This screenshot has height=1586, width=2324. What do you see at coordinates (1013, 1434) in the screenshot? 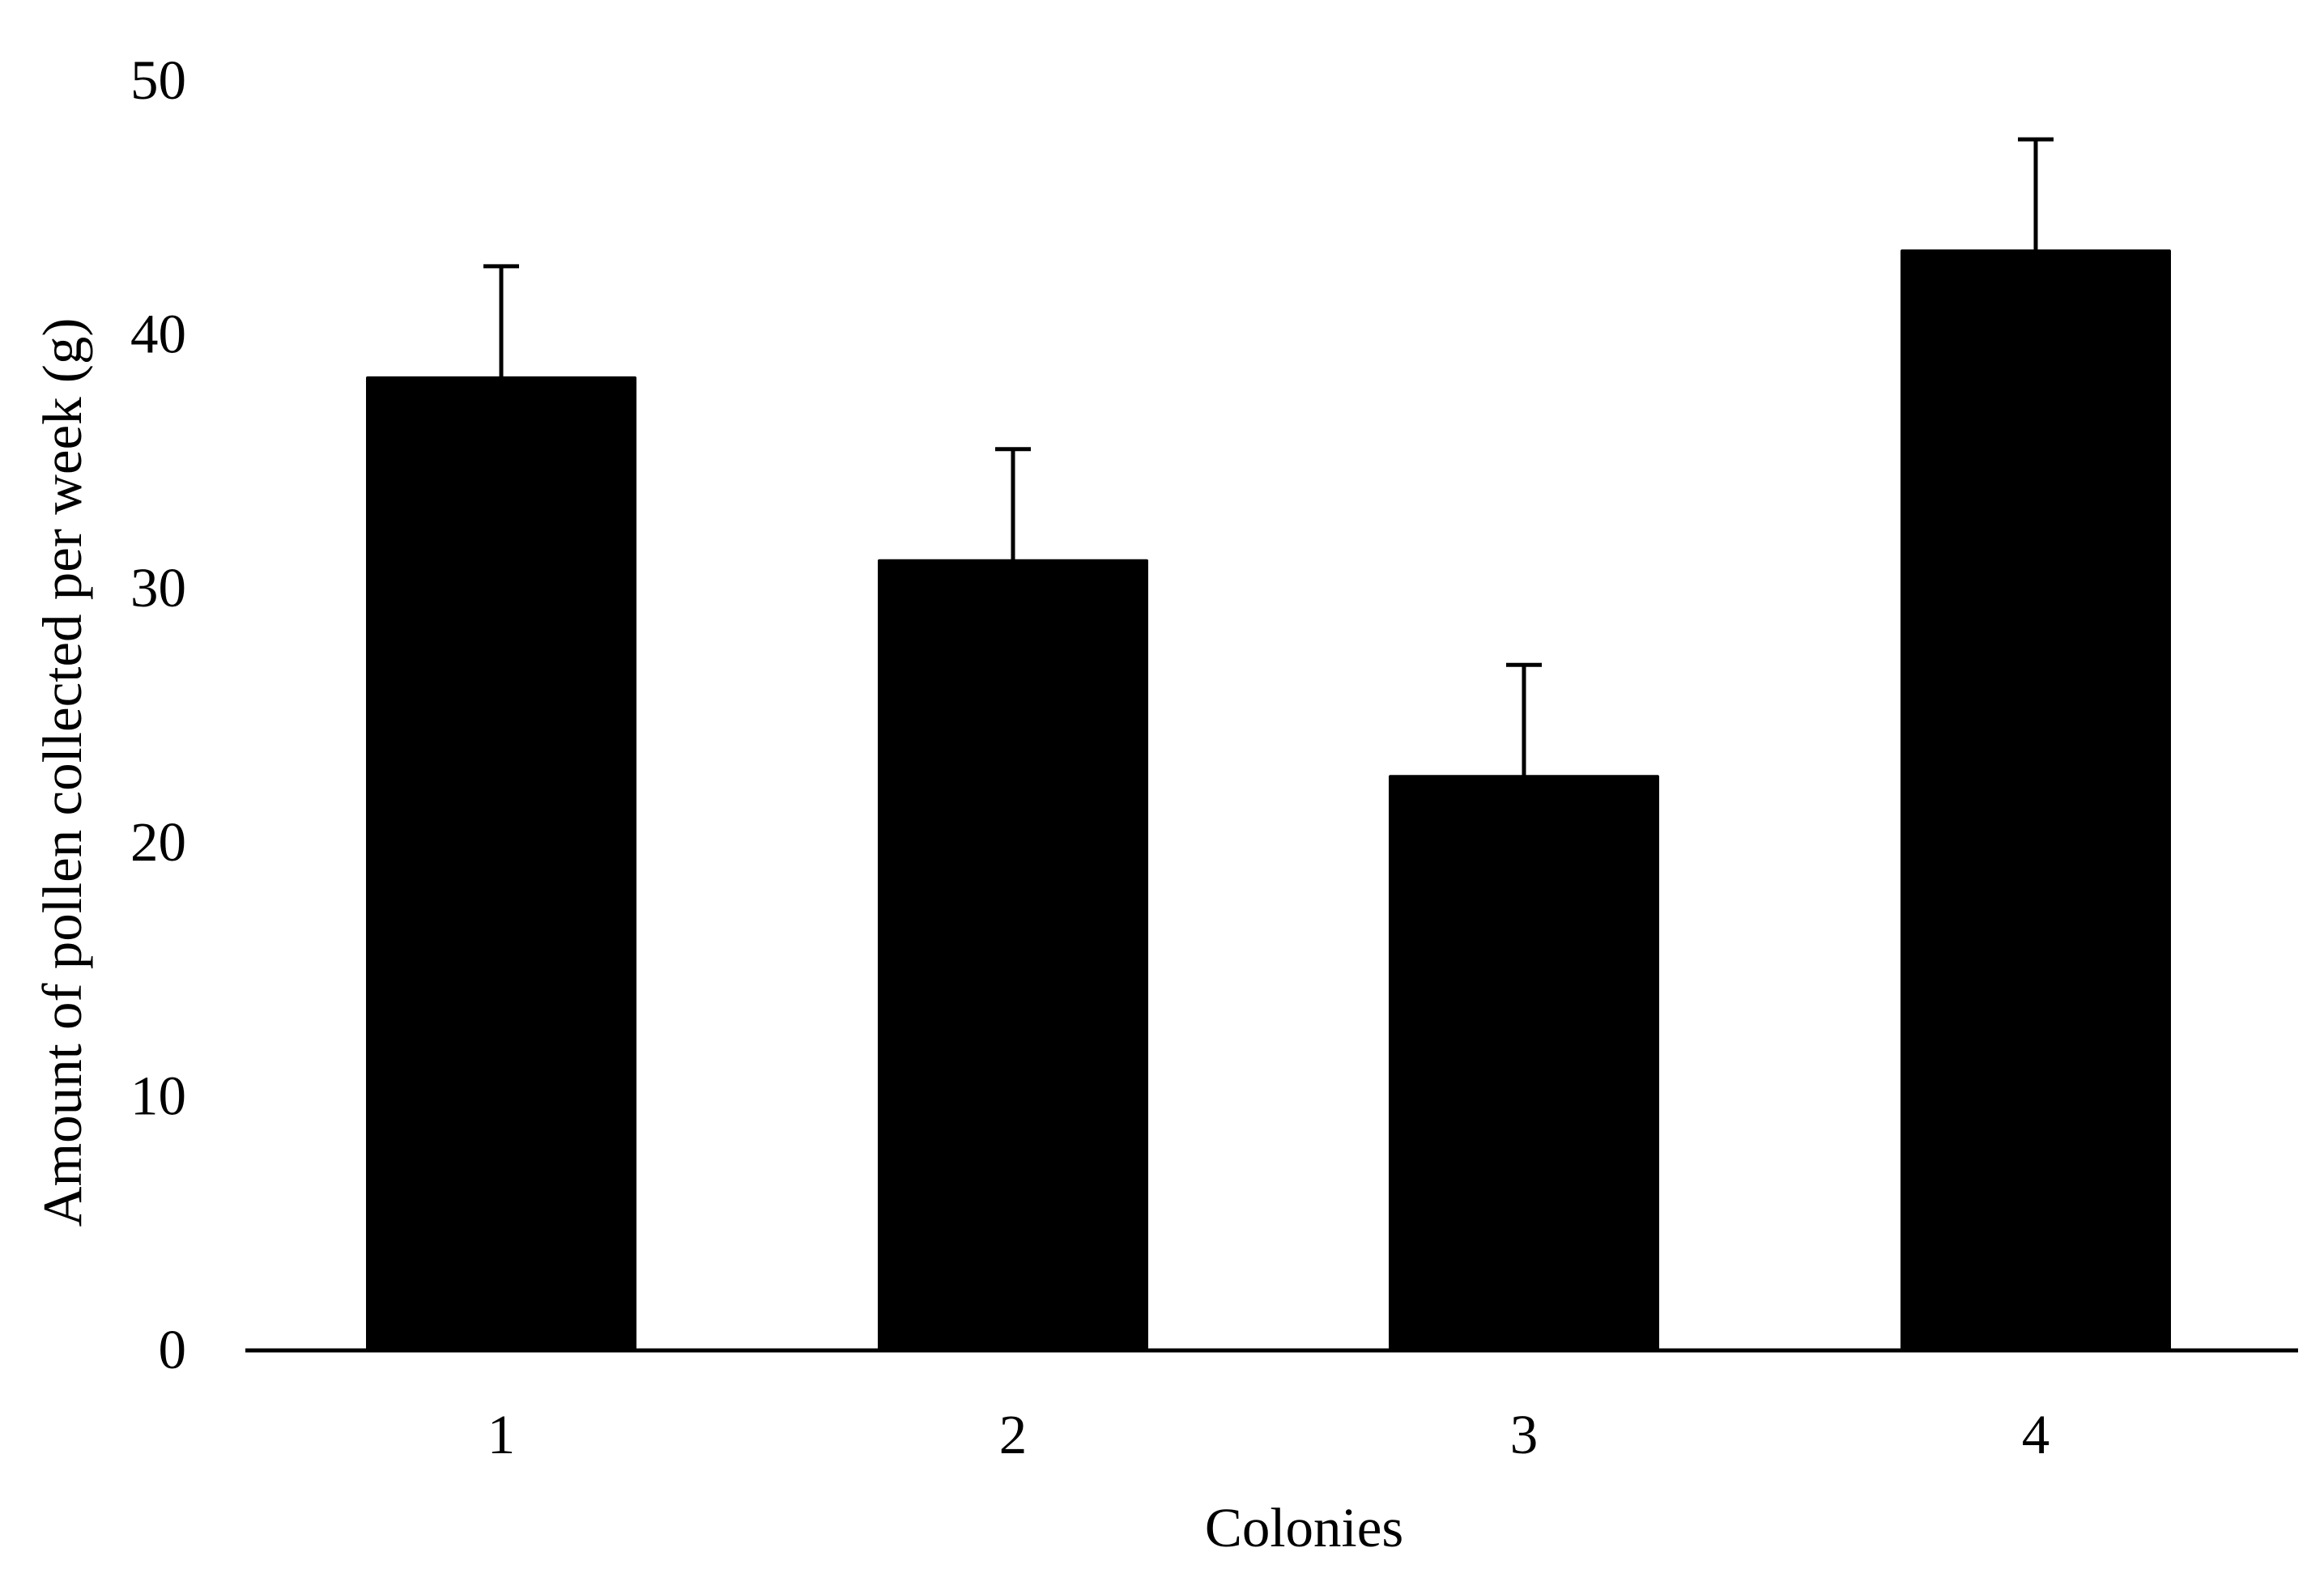
I see `x-tick-label: 2` at bounding box center [1013, 1434].